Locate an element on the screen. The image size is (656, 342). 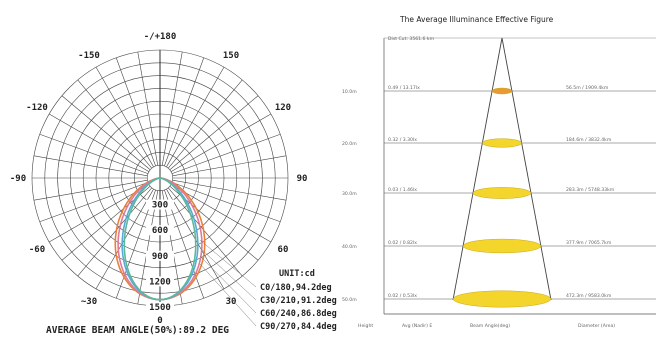
footer-beam-angle: Beam Angle(deg) is located at coordinates (490, 326).